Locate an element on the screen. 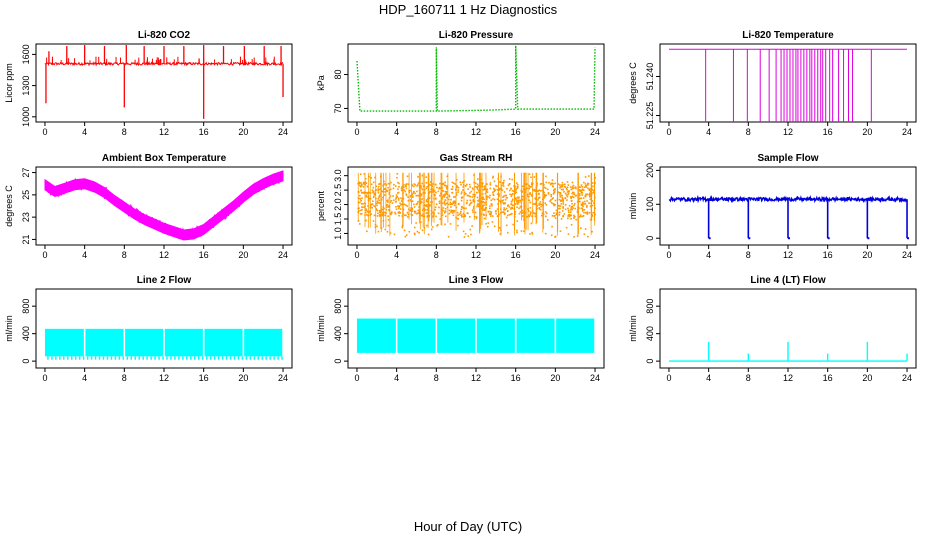 The height and width of the screenshot is (540, 936). y-tick-label: 51.225 is located at coordinates (650, 116).